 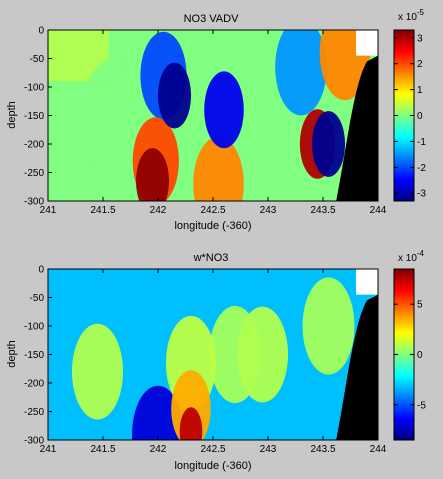 I want to click on colorbar-scale-exponent: -5, so click(x=421, y=12).